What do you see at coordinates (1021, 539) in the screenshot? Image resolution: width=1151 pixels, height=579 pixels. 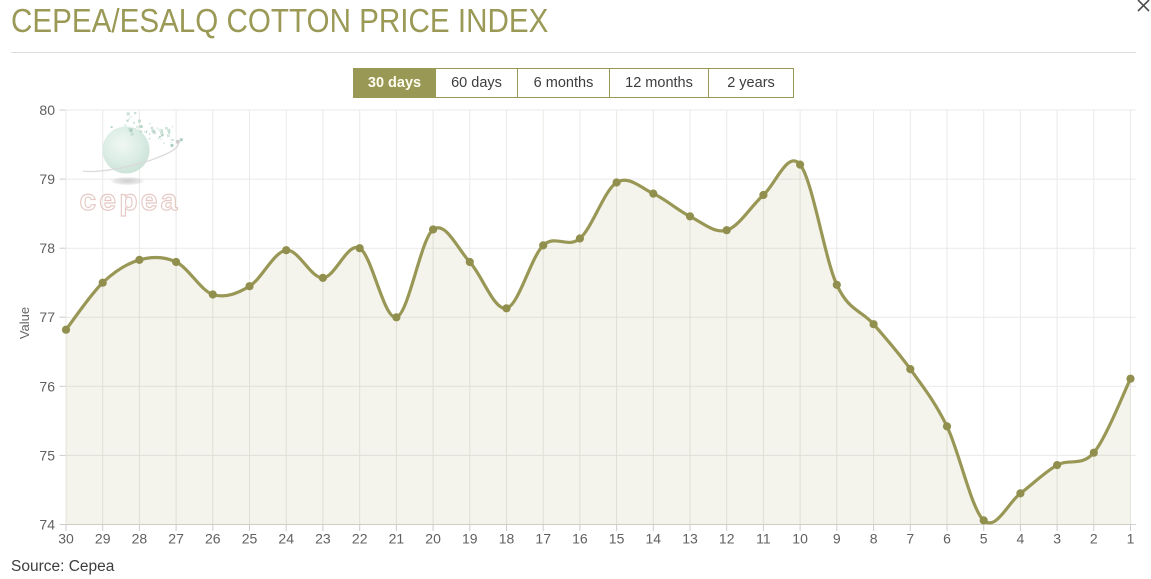 I see `svg-text: 4` at bounding box center [1021, 539].